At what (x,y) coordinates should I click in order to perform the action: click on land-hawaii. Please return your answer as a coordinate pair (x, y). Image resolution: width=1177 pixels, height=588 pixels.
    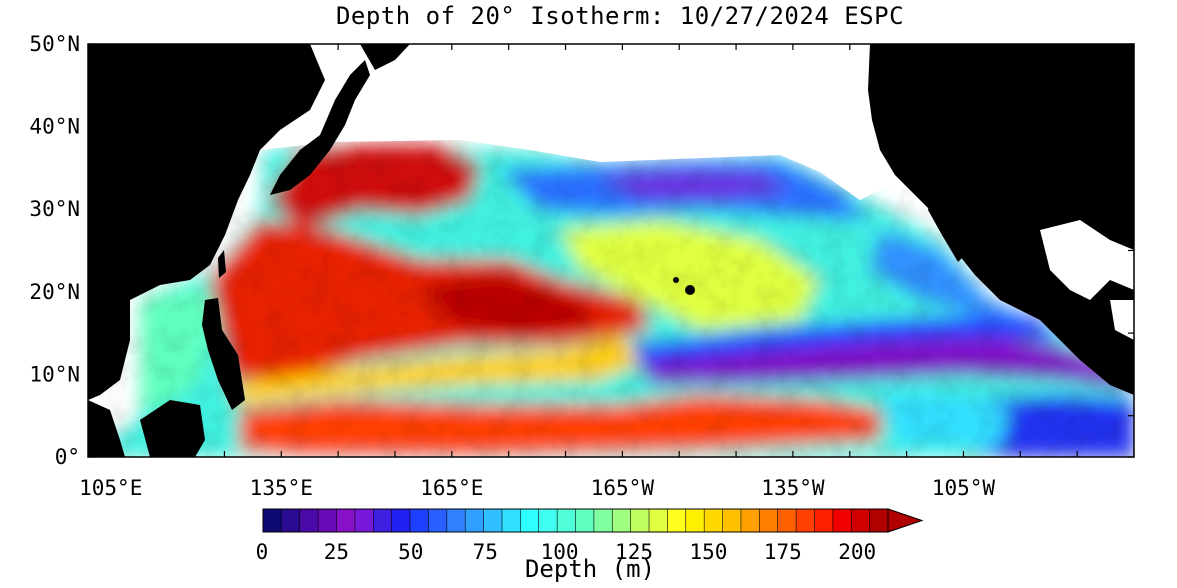
    Looking at the image, I should click on (690, 290).